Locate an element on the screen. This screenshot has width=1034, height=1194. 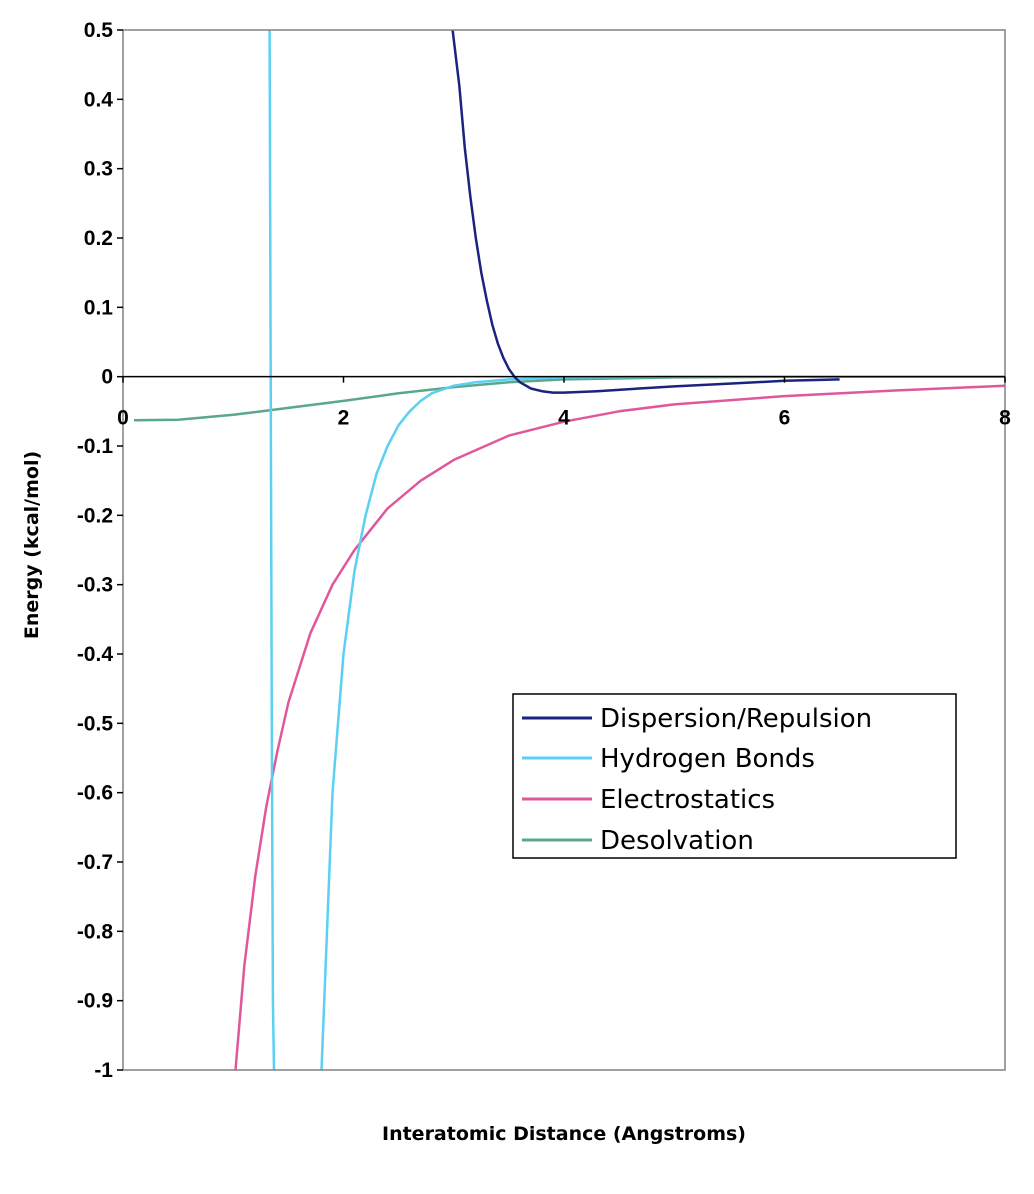
legend-label-hbonds: Hydrogen Bonds is located at coordinates (707, 759).